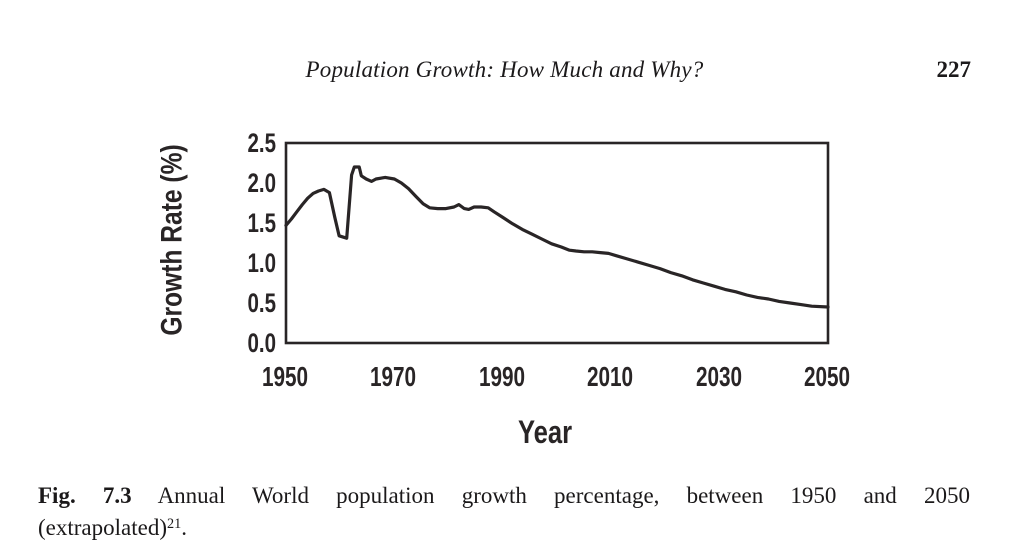 Image resolution: width=1009 pixels, height=559 pixels. I want to click on x-tick-1970: 1970, so click(393, 376).